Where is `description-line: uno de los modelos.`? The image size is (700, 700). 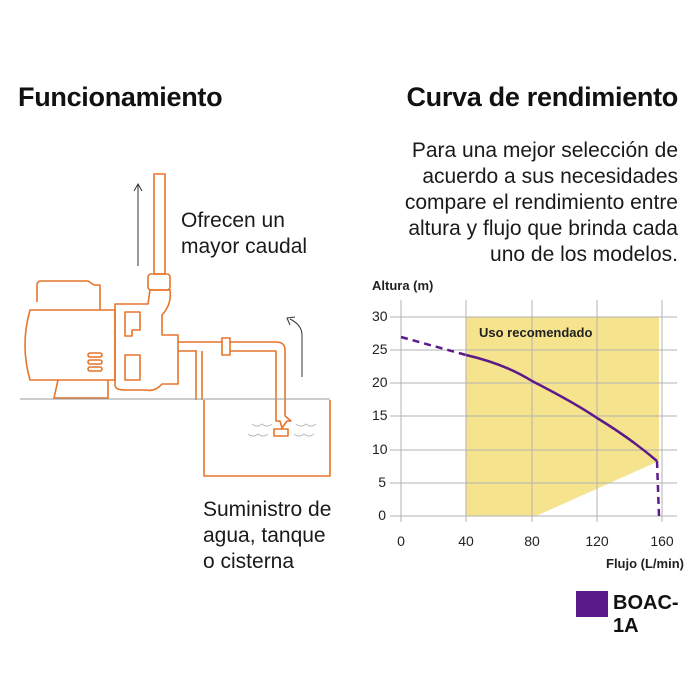
description-line: uno de los modelos. is located at coordinates (584, 254).